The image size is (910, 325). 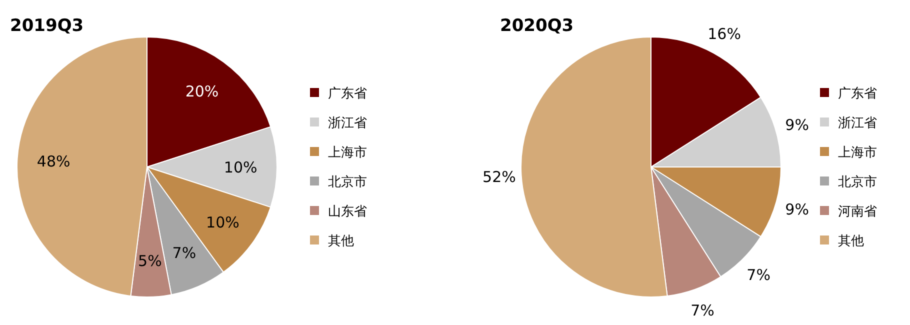 What do you see at coordinates (53, 161) in the screenshot?
I see `data-label: 48%` at bounding box center [53, 161].